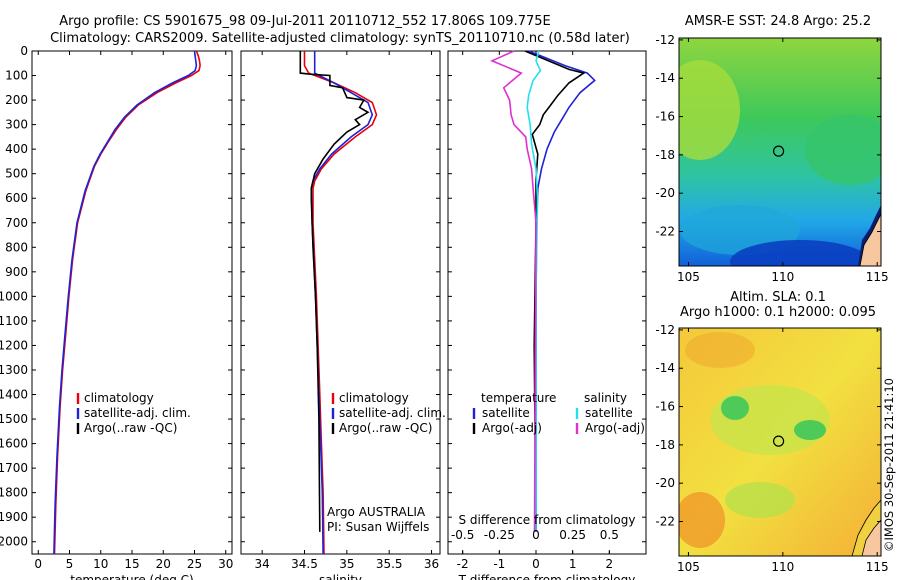 This screenshot has width=900, height=580. Describe the element at coordinates (16, 149) in the screenshot. I see `y-tick-label: 400` at that location.